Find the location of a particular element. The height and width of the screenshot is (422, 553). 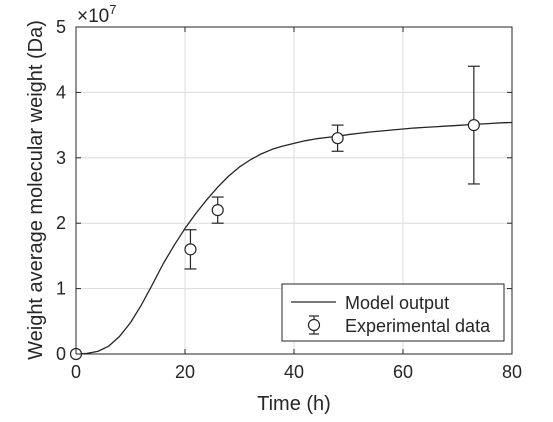

x-tick-label: 0 is located at coordinates (76, 372).